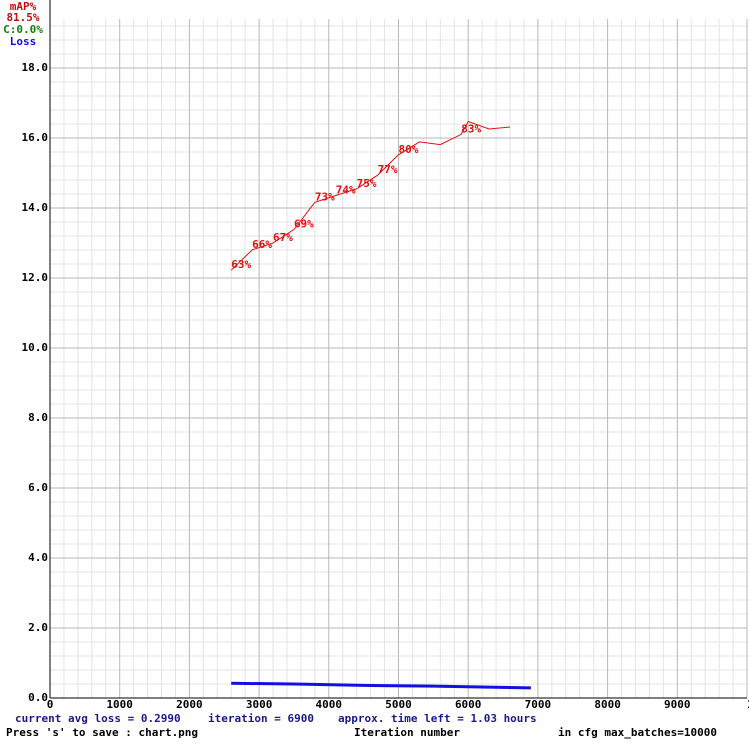 The image size is (749, 747). Describe the element at coordinates (283, 237) in the screenshot. I see `data-label: 67%` at that location.